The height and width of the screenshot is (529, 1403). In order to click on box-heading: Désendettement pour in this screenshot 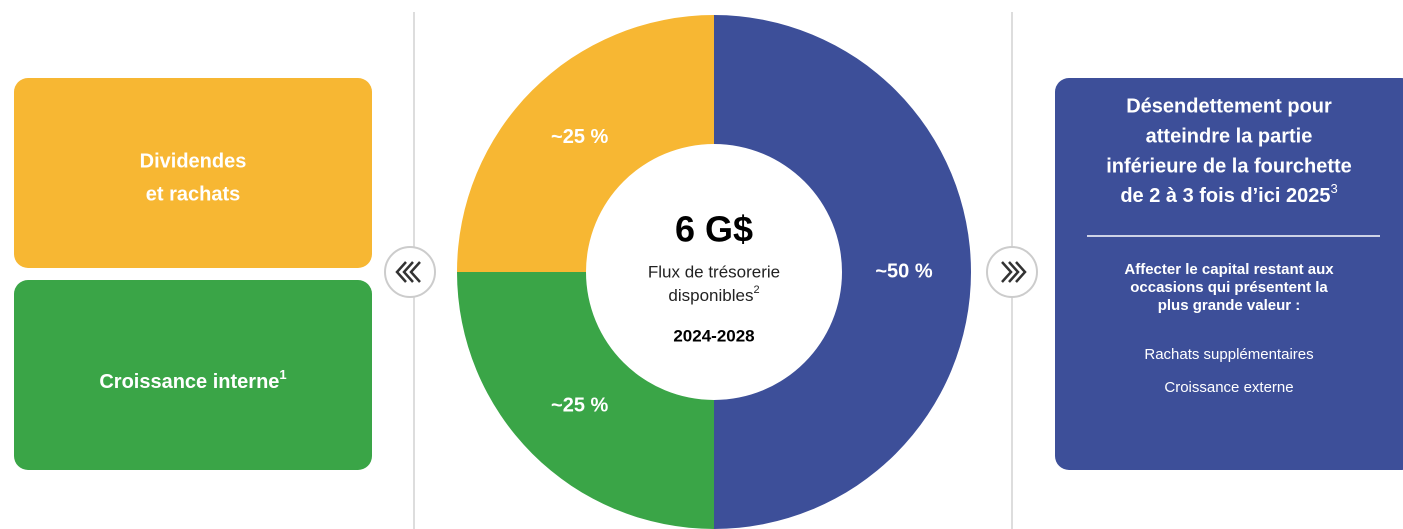, I will do `click(1229, 106)`.